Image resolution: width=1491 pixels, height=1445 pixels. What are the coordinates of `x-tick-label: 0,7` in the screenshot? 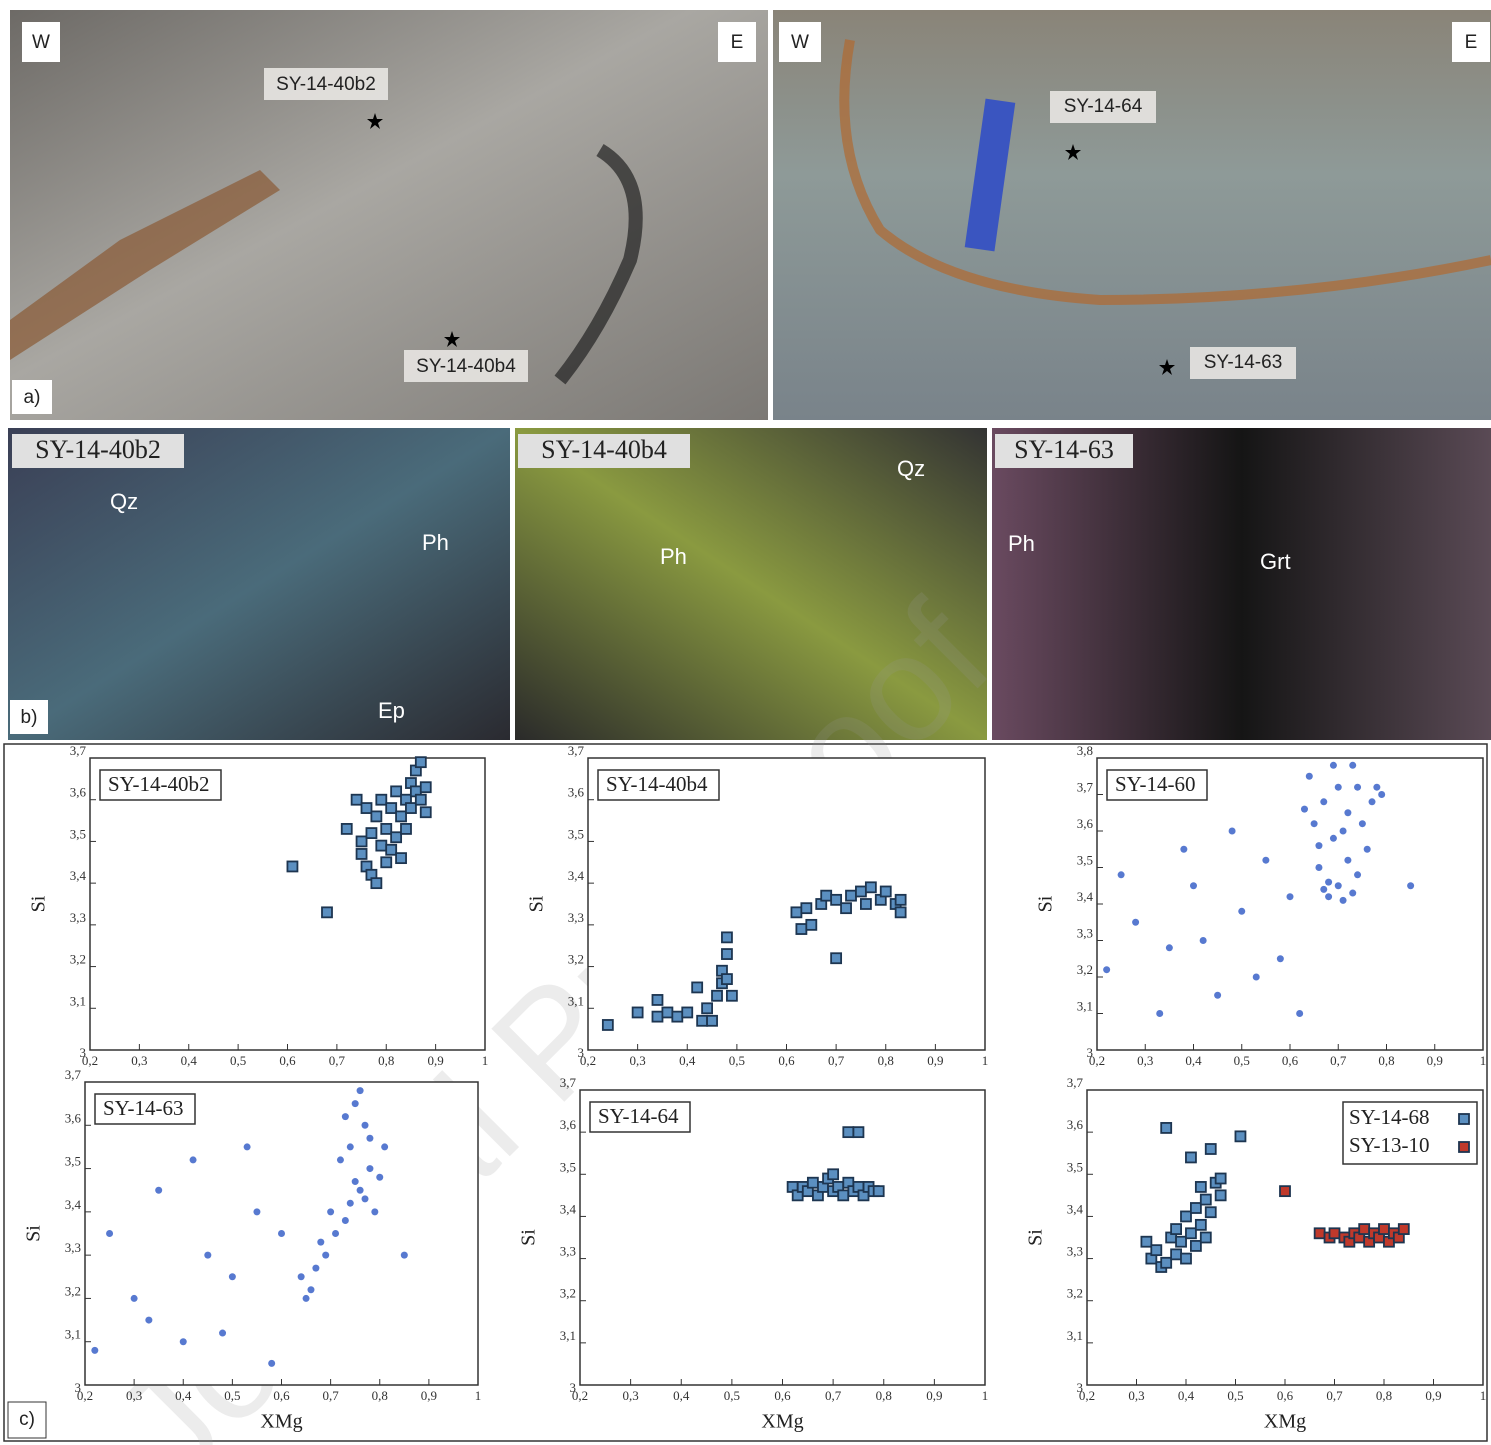 It's located at (833, 1395).